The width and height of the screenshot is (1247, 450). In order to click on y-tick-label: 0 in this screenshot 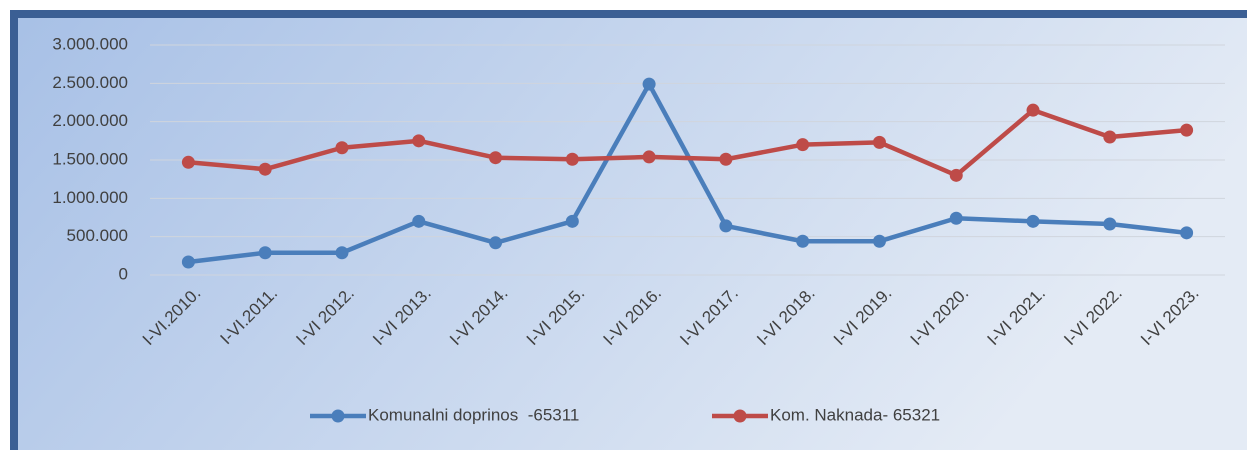, I will do `click(123, 273)`.